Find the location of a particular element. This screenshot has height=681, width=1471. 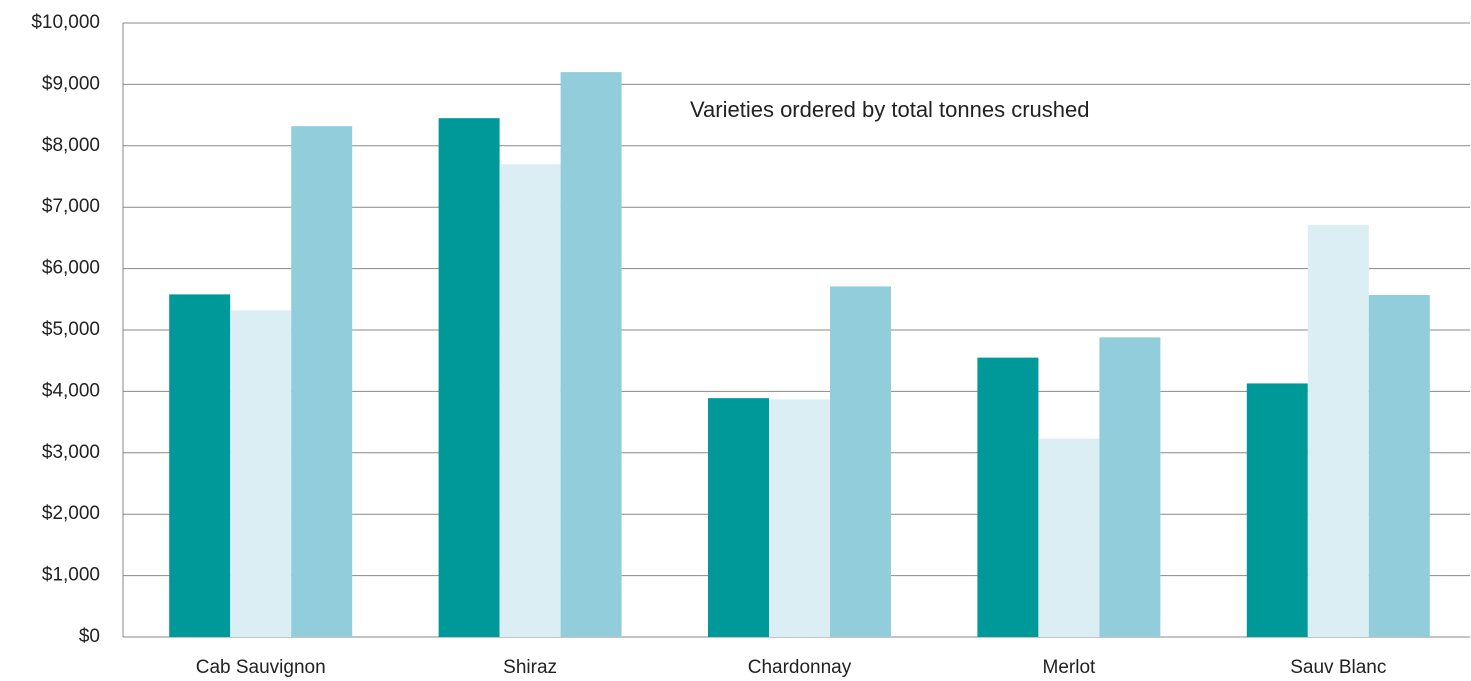

x-tick-label: Merlot is located at coordinates (1070, 667).